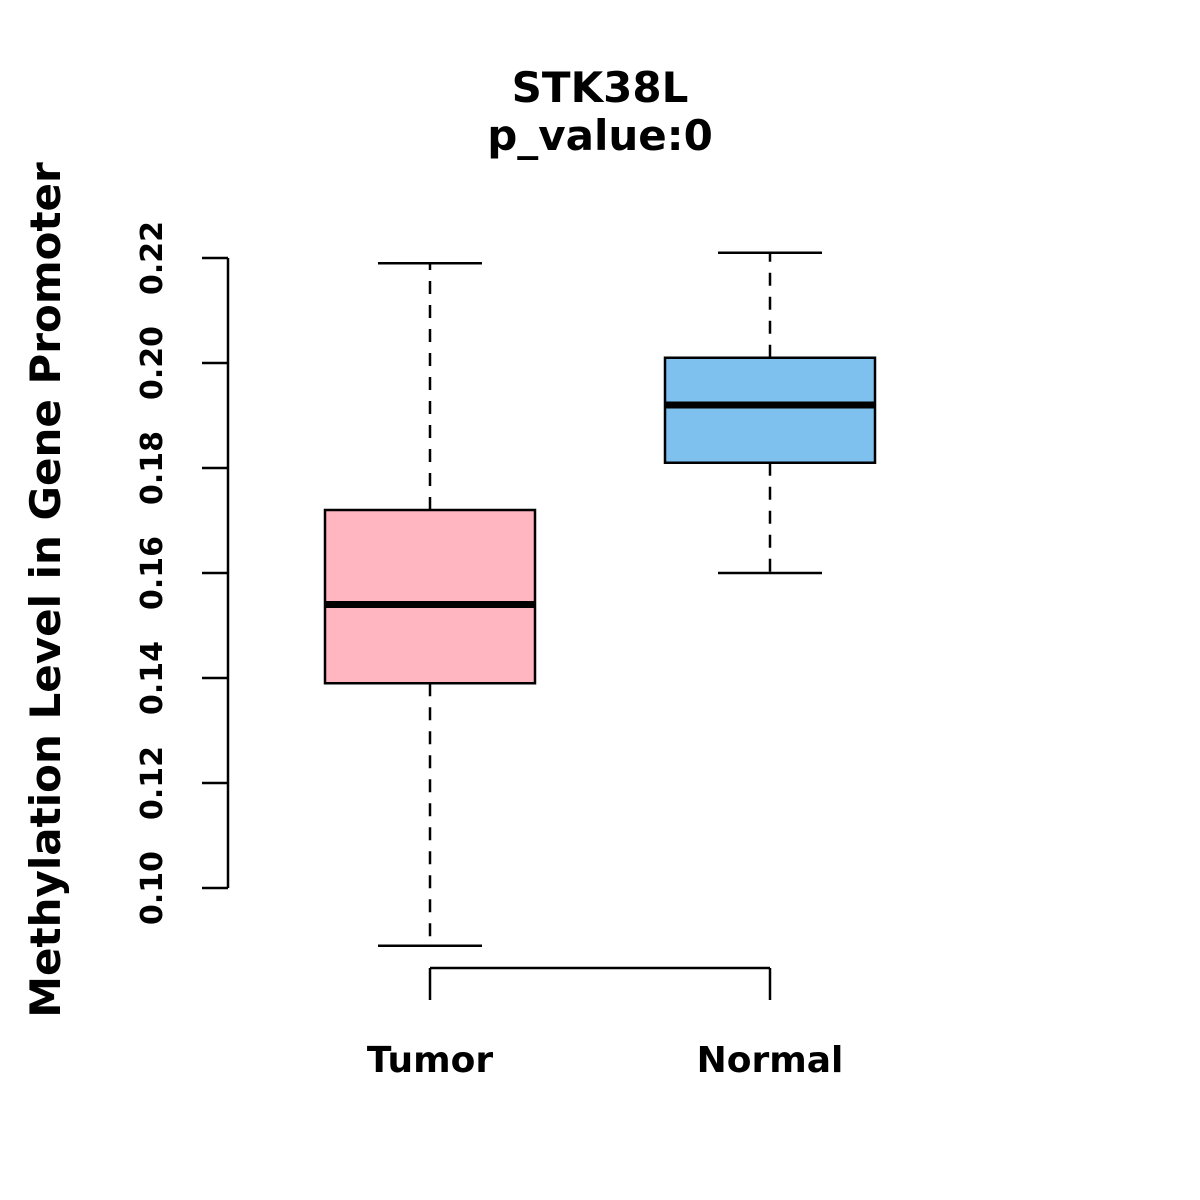 The width and height of the screenshot is (1200, 1200). Describe the element at coordinates (430, 596) in the screenshot. I see `box-tumor` at that location.